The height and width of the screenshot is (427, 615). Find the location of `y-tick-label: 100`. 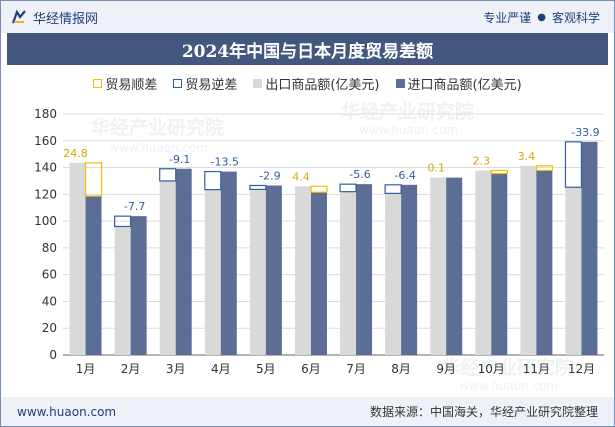

y-tick-label: 100 is located at coordinates (45, 221).